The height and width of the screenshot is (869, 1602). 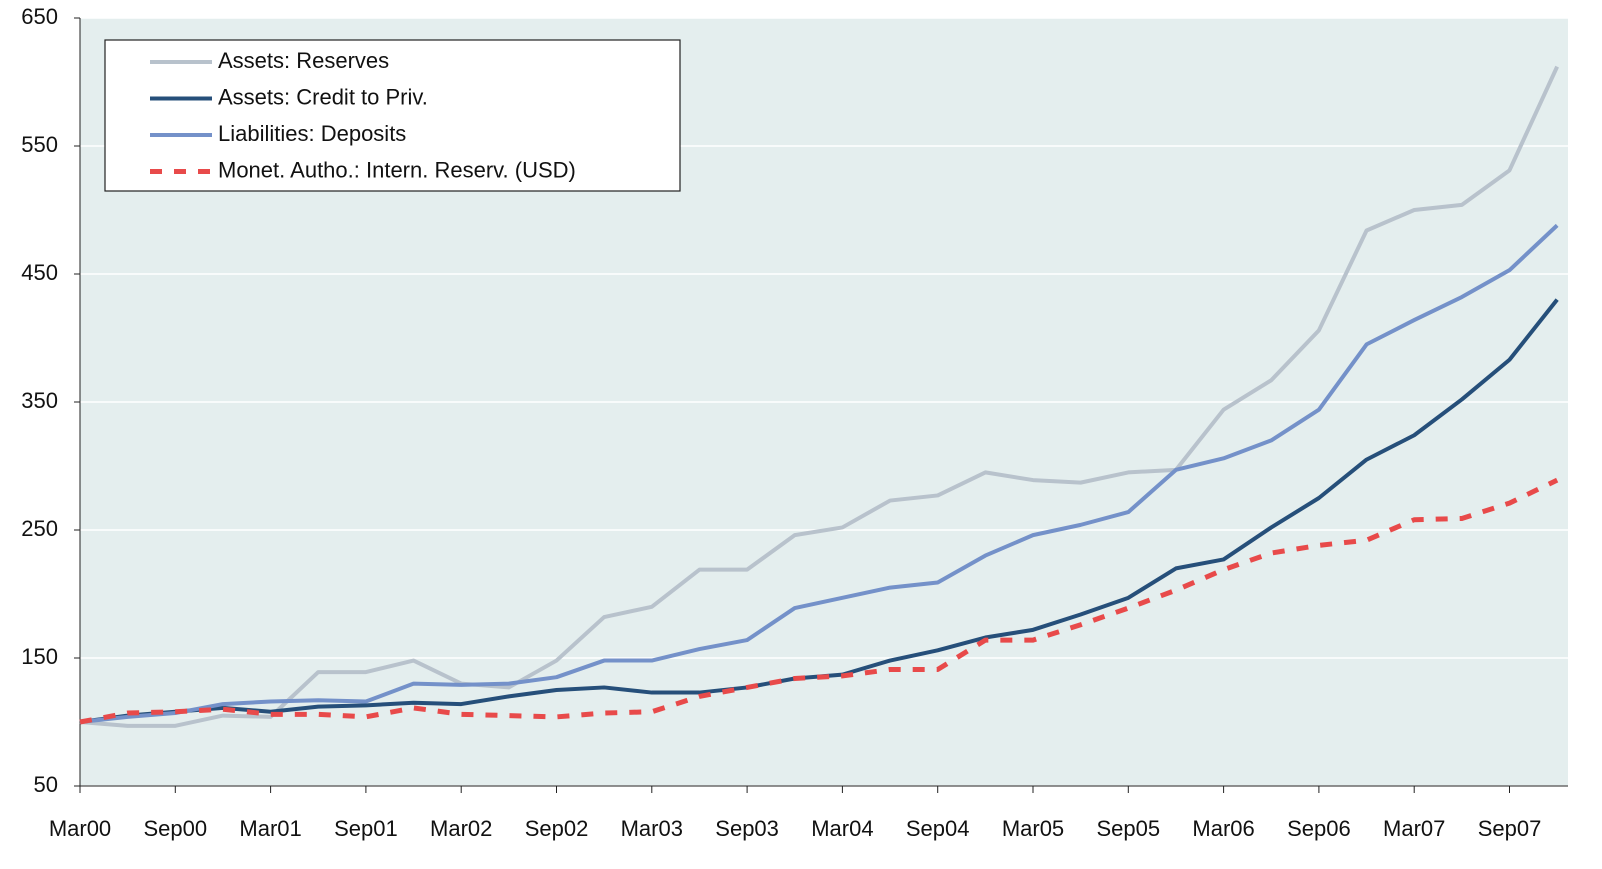 I want to click on y-tick-label: 650, so click(x=39, y=16).